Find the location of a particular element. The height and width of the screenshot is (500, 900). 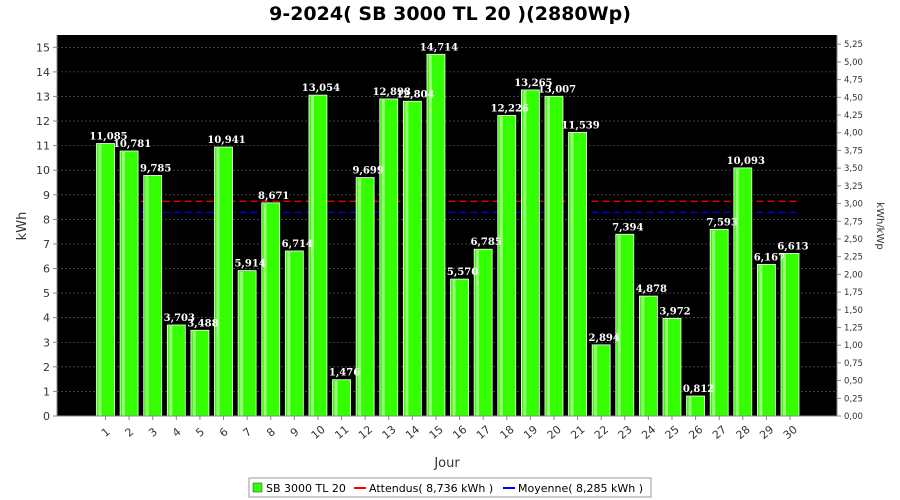

y-right-tick-label: 5,00 is located at coordinates (853, 63).